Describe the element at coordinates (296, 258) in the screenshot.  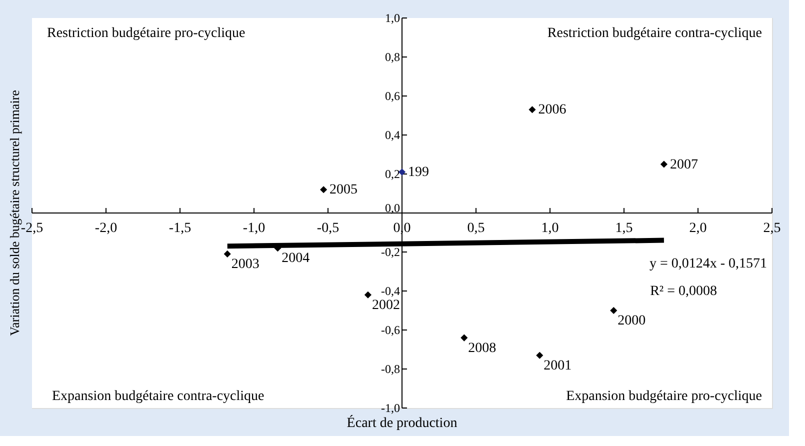
I see `annotation: 2004` at that location.